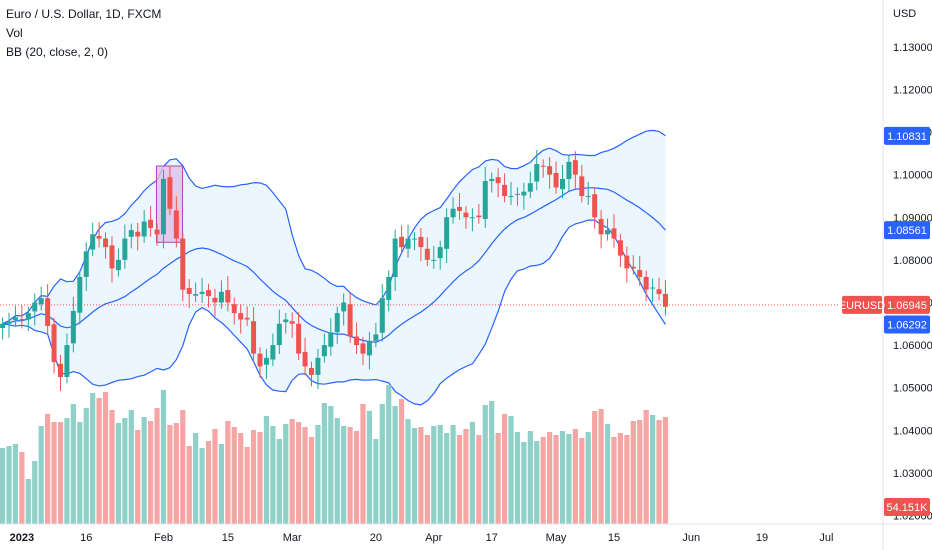  I want to click on time-tick-label: 15, so click(614, 538).